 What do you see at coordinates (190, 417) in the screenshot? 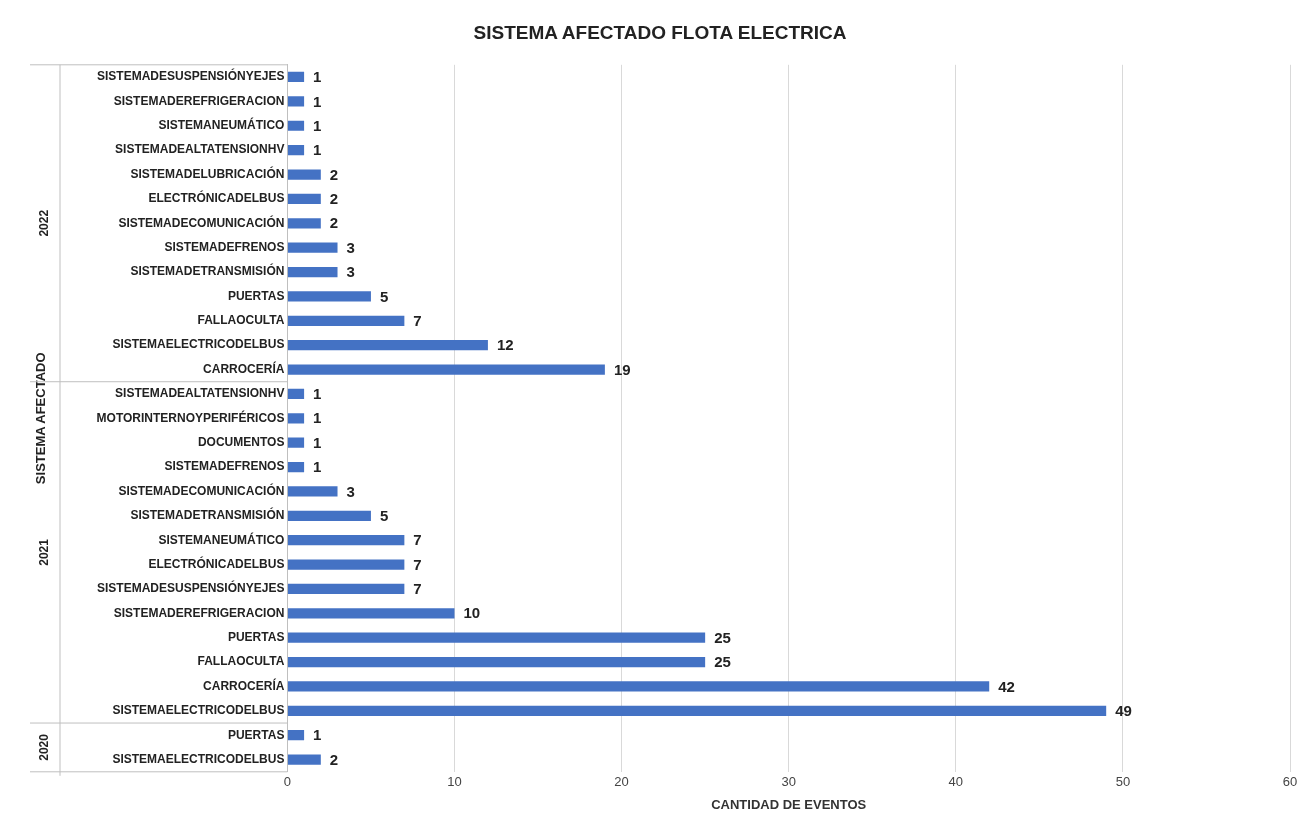
I see `y-tick-label: MOTORINTERNOYPERIFÉRICOS` at bounding box center [190, 417].